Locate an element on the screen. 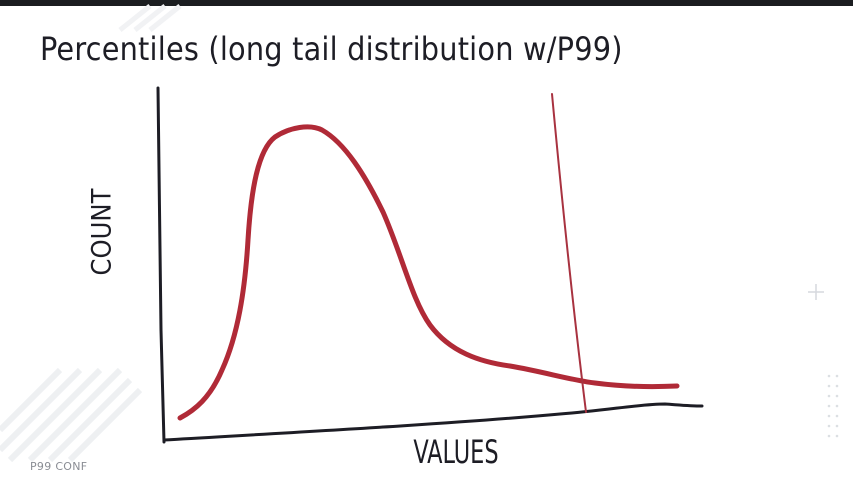 This screenshot has height=485, width=853. x-axis is located at coordinates (433, 422).